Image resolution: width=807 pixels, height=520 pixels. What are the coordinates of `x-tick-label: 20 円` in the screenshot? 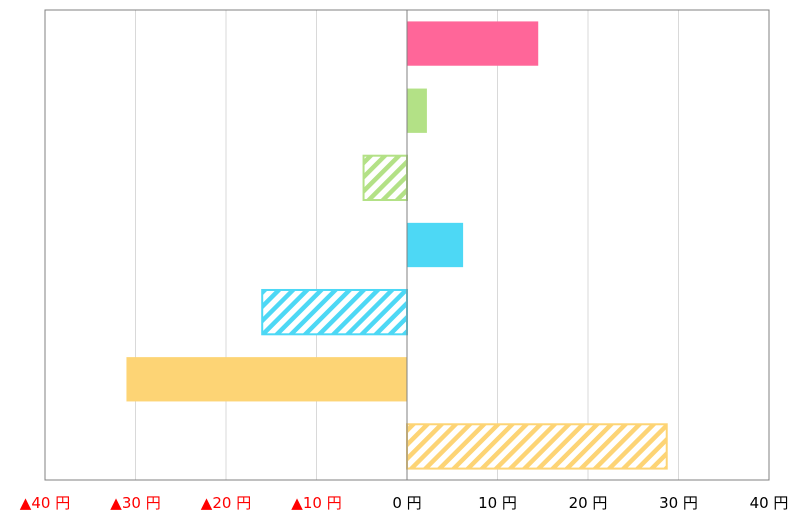 It's located at (588, 503).